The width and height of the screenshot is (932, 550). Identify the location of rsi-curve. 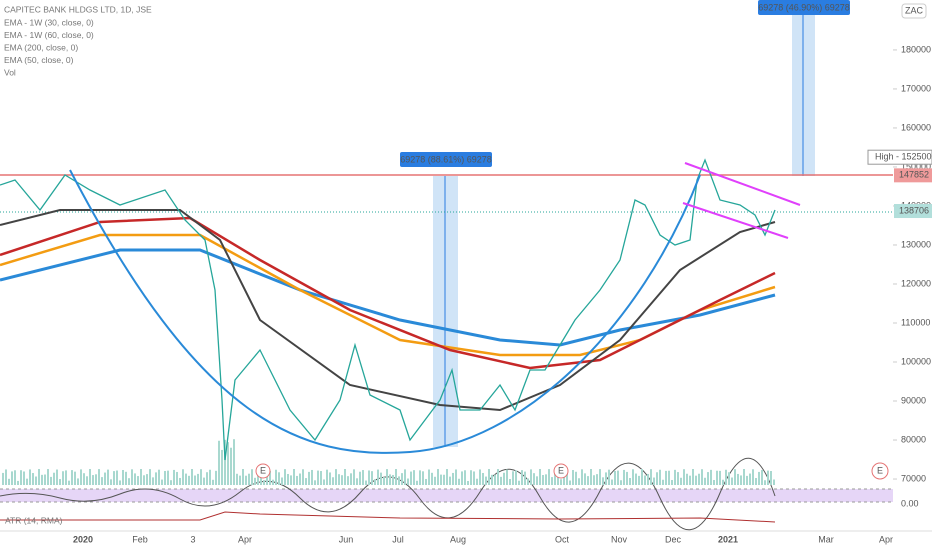
(388, 494).